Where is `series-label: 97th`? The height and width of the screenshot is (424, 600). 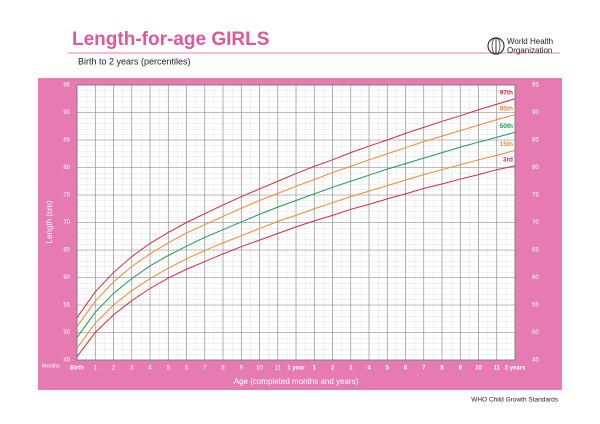 series-label: 97th is located at coordinates (506, 92).